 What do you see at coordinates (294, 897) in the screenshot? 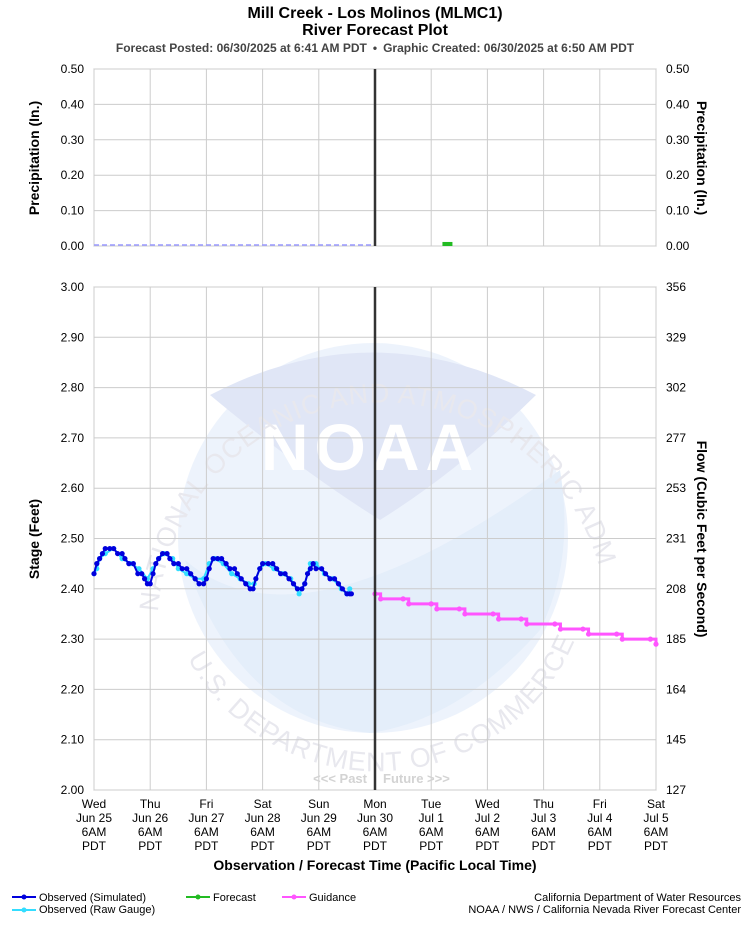
I see `legend-dot-guidance` at bounding box center [294, 897].